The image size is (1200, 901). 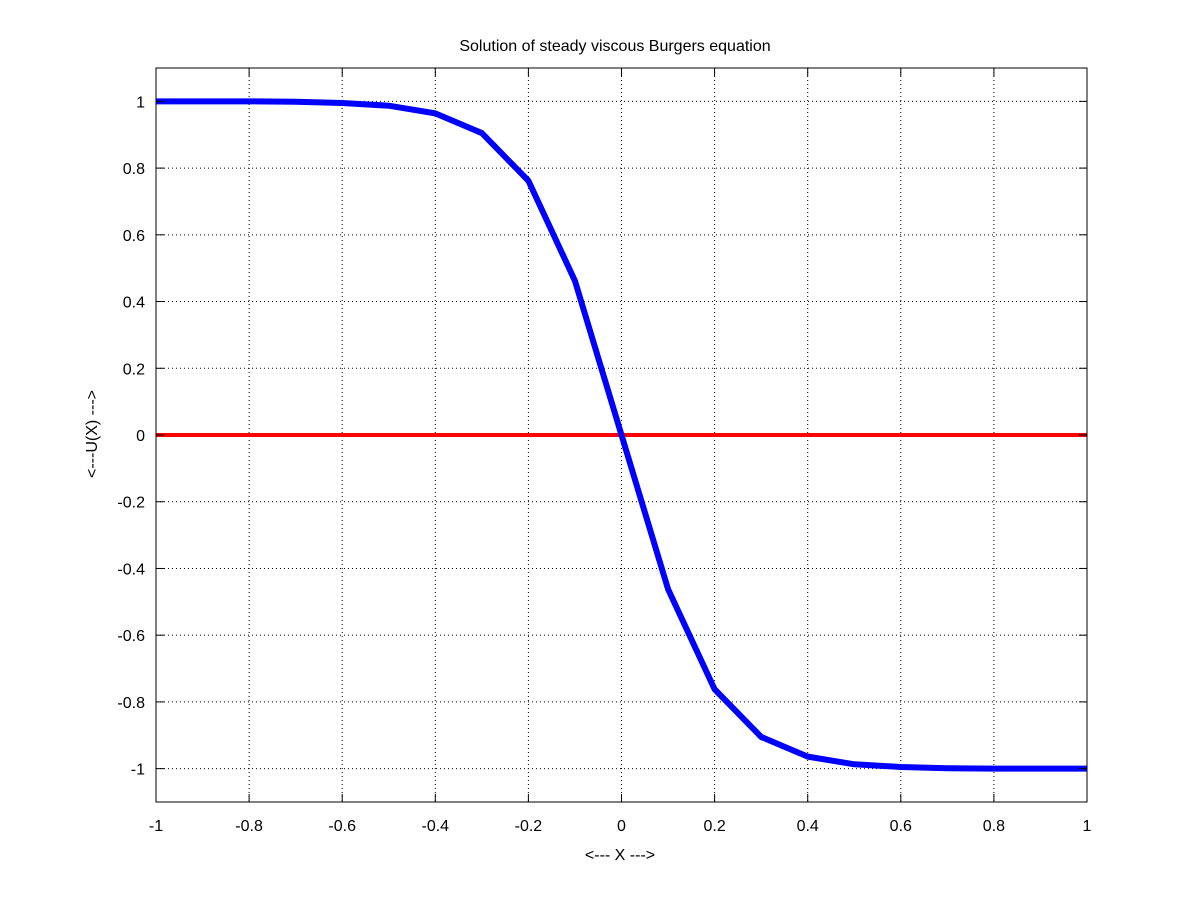 What do you see at coordinates (140, 102) in the screenshot?
I see `y-tick-label: 1` at bounding box center [140, 102].